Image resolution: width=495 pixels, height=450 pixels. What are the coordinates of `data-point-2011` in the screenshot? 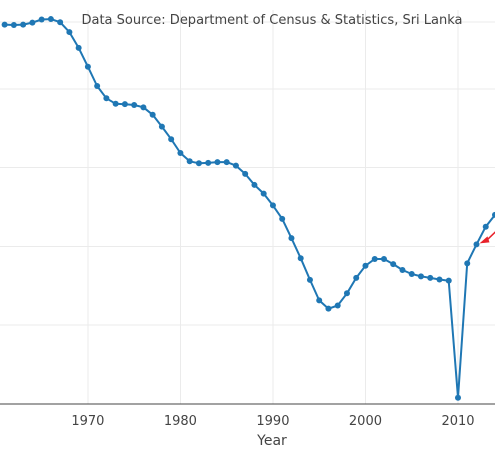 It's located at (467, 263).